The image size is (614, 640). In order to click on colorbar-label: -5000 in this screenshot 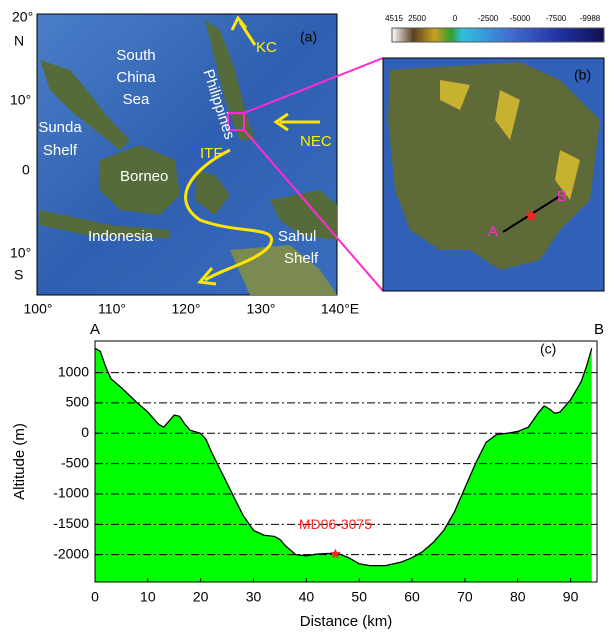, I will do `click(520, 18)`.